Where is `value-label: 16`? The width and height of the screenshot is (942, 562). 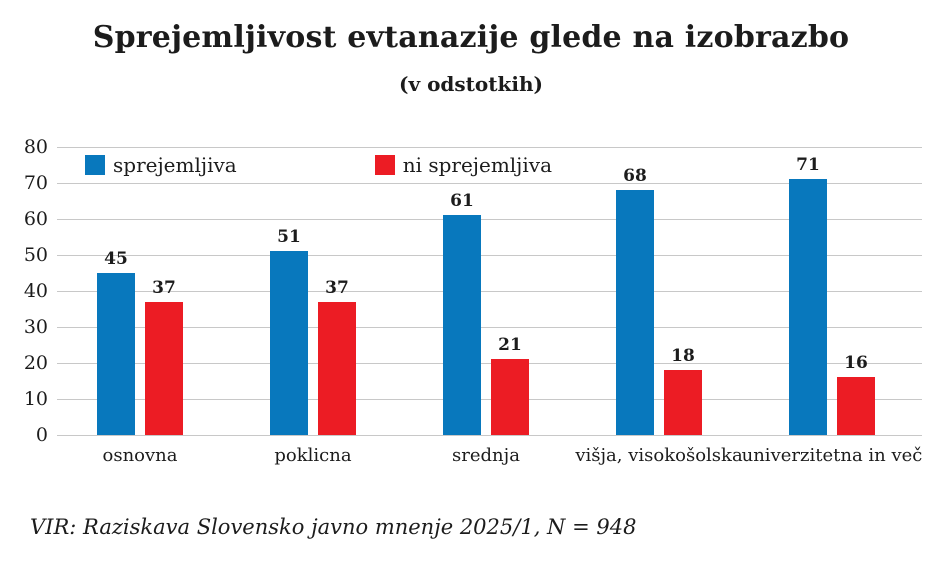
value-label: 16 is located at coordinates (856, 363).